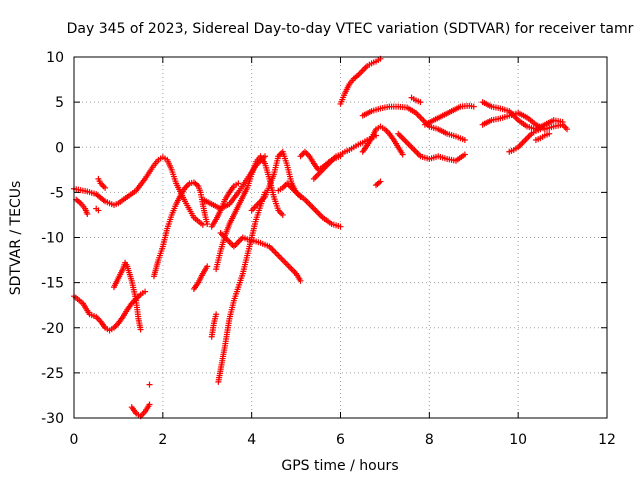 The image size is (640, 480). Describe the element at coordinates (16, 238) in the screenshot. I see `y-axis-label: SDTVAR / TECUs` at that location.